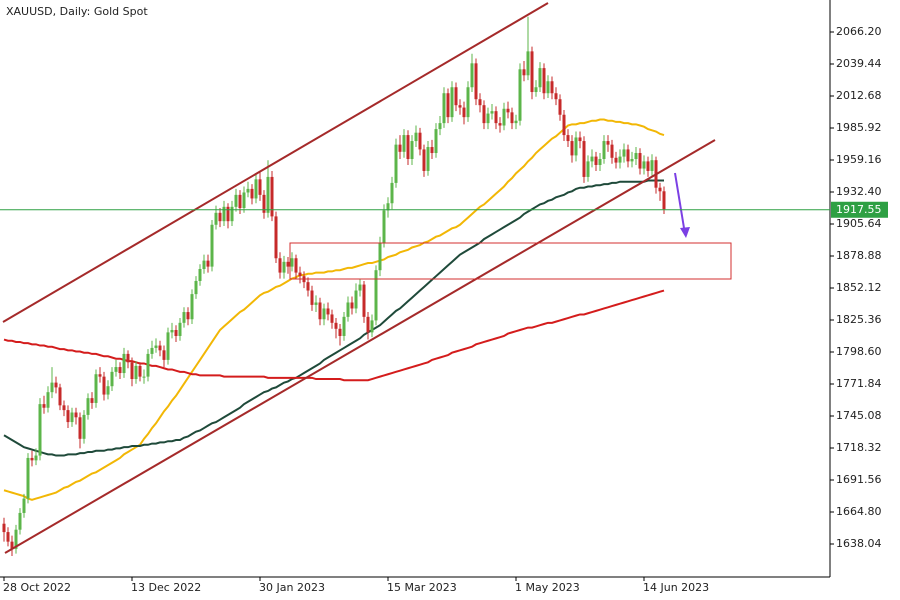  What do you see at coordinates (547, 587) in the screenshot?
I see `x-tick-label: 1 May 2023` at bounding box center [547, 587].